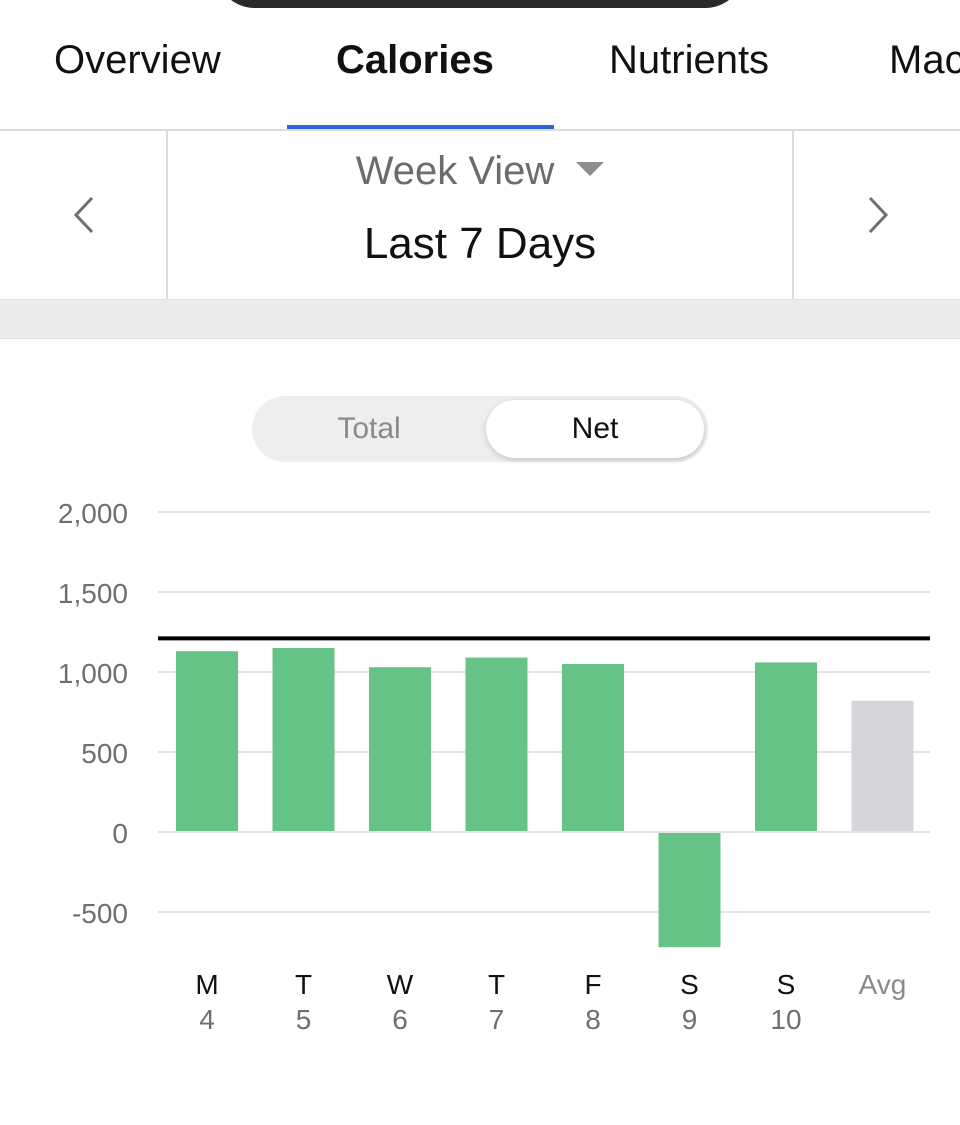  What do you see at coordinates (93, 513) in the screenshot?
I see `y-tick-label: 2,000` at bounding box center [93, 513].